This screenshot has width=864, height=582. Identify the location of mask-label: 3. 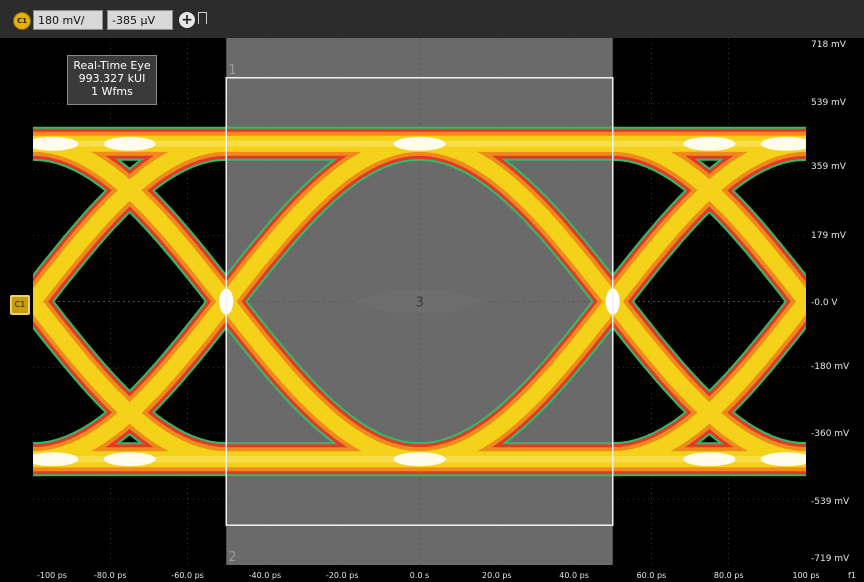
(420, 303).